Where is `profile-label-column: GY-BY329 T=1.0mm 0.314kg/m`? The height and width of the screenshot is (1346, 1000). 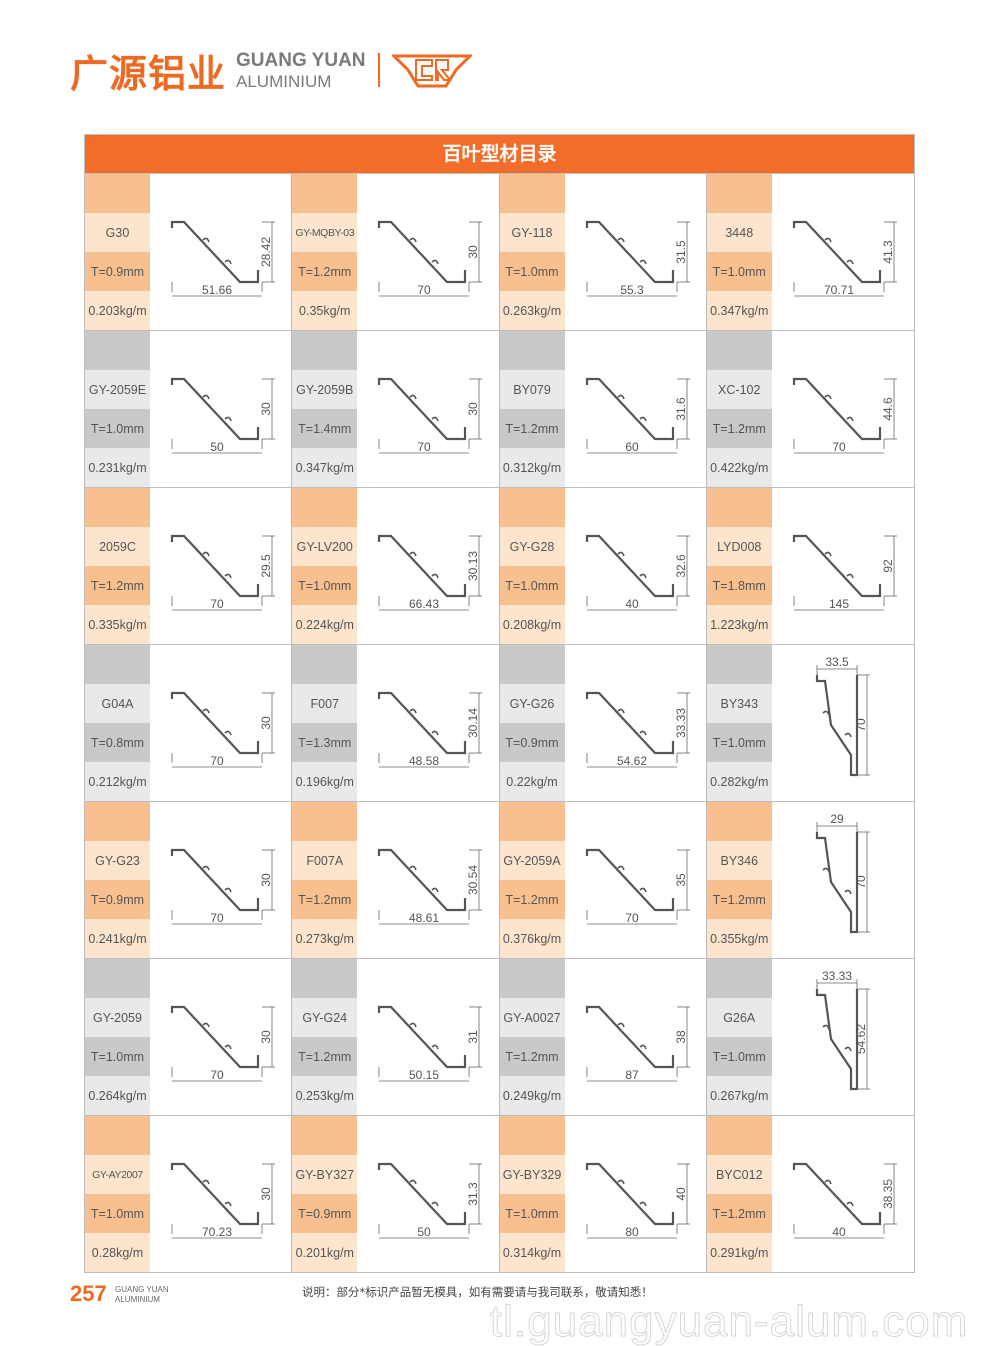 profile-label-column: GY-BY329 T=1.0mm 0.314kg/m is located at coordinates (532, 1194).